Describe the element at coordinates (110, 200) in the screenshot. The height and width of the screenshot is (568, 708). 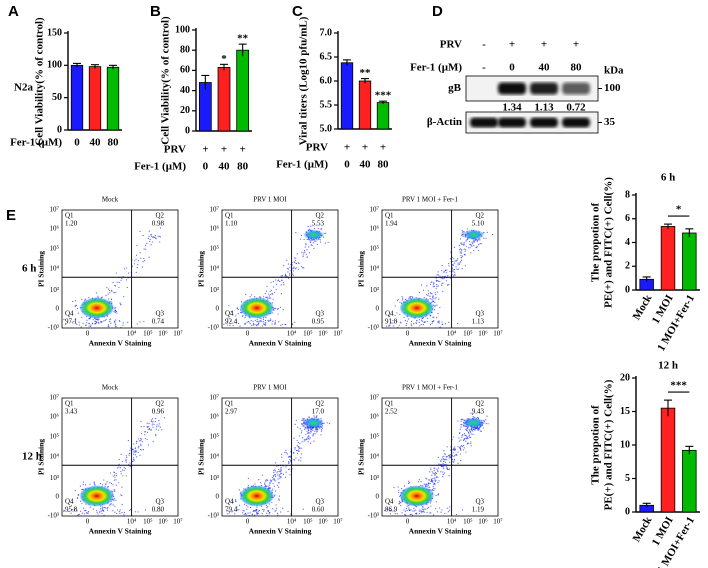
I see `plot-title: Mock` at that location.